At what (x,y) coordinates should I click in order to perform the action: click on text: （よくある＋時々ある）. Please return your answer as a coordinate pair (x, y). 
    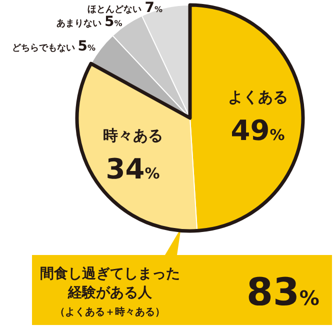
    Looking at the image, I should click on (110, 312).